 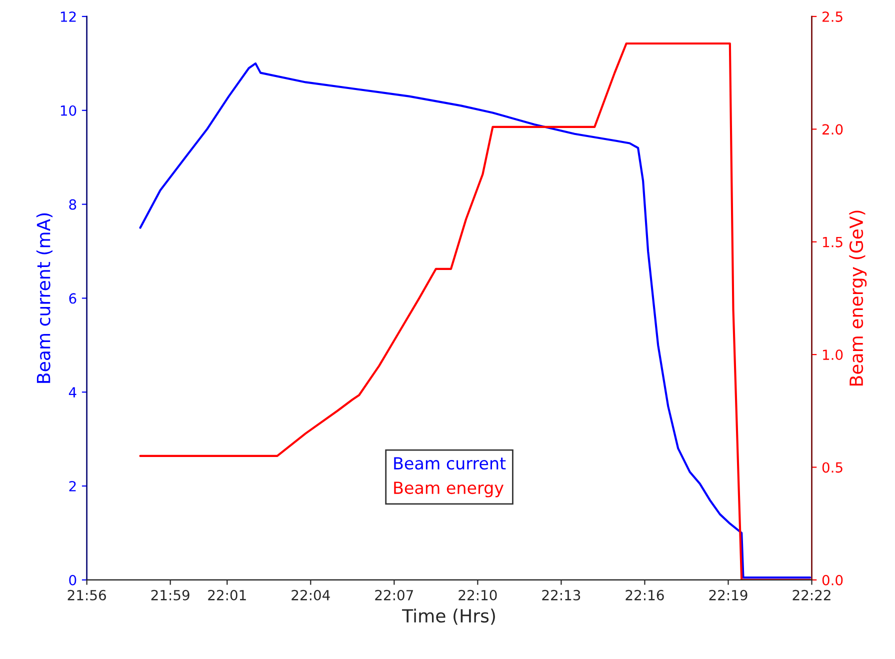 What do you see at coordinates (72, 204) in the screenshot?
I see `y-tick-label: 8` at bounding box center [72, 204].